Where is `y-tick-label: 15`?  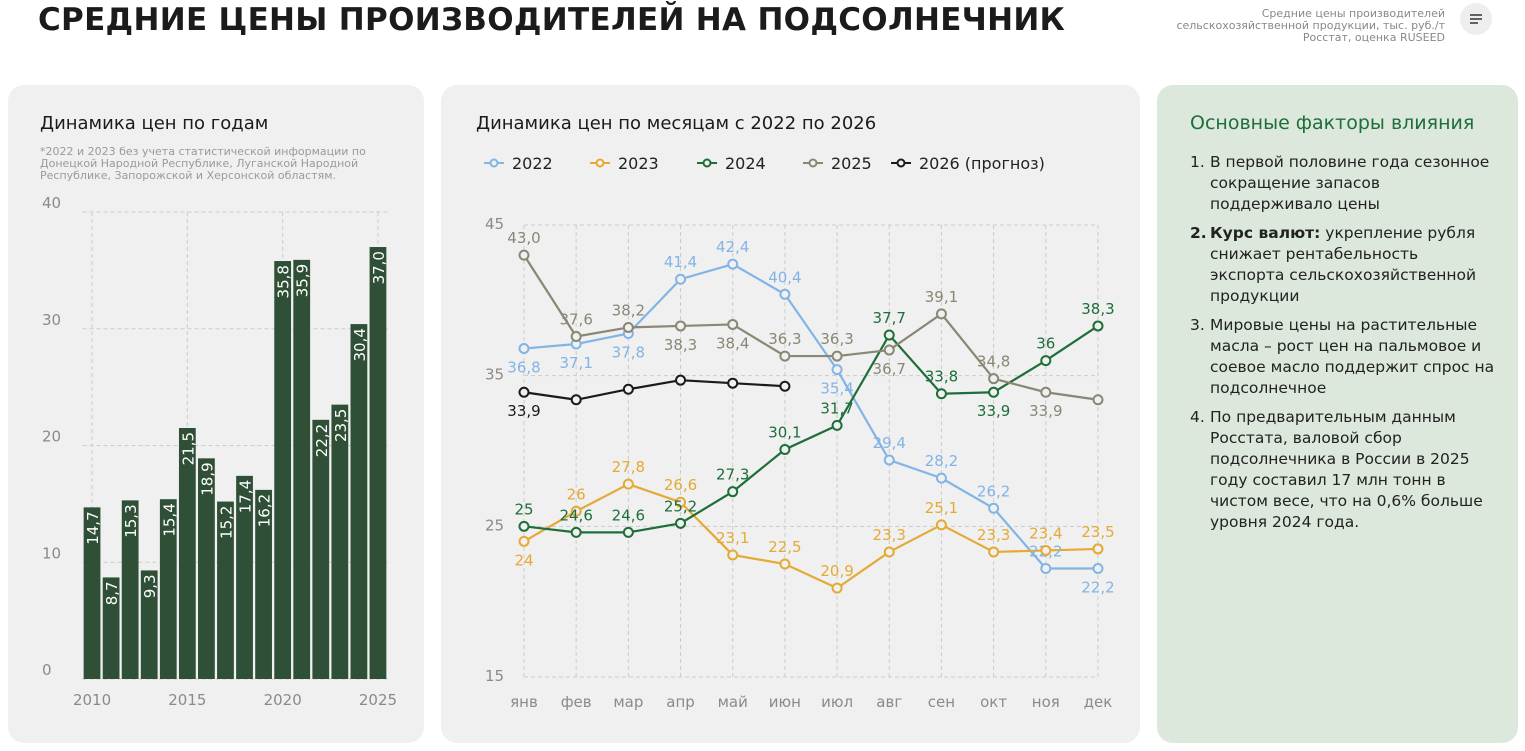 y-tick-label: 15 is located at coordinates (494, 676).